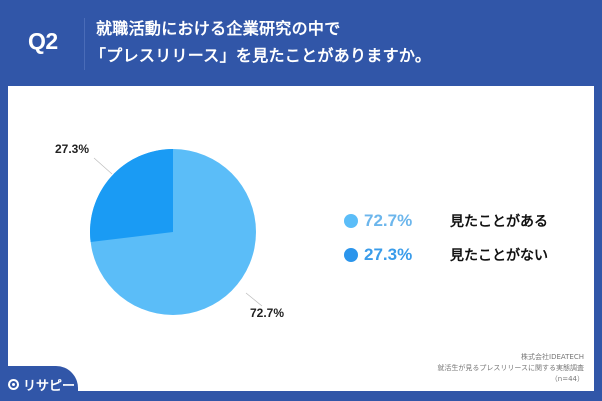 The image size is (602, 401). What do you see at coordinates (131, 195) in the screenshot?
I see `pie-slice-not-seen` at bounding box center [131, 195].